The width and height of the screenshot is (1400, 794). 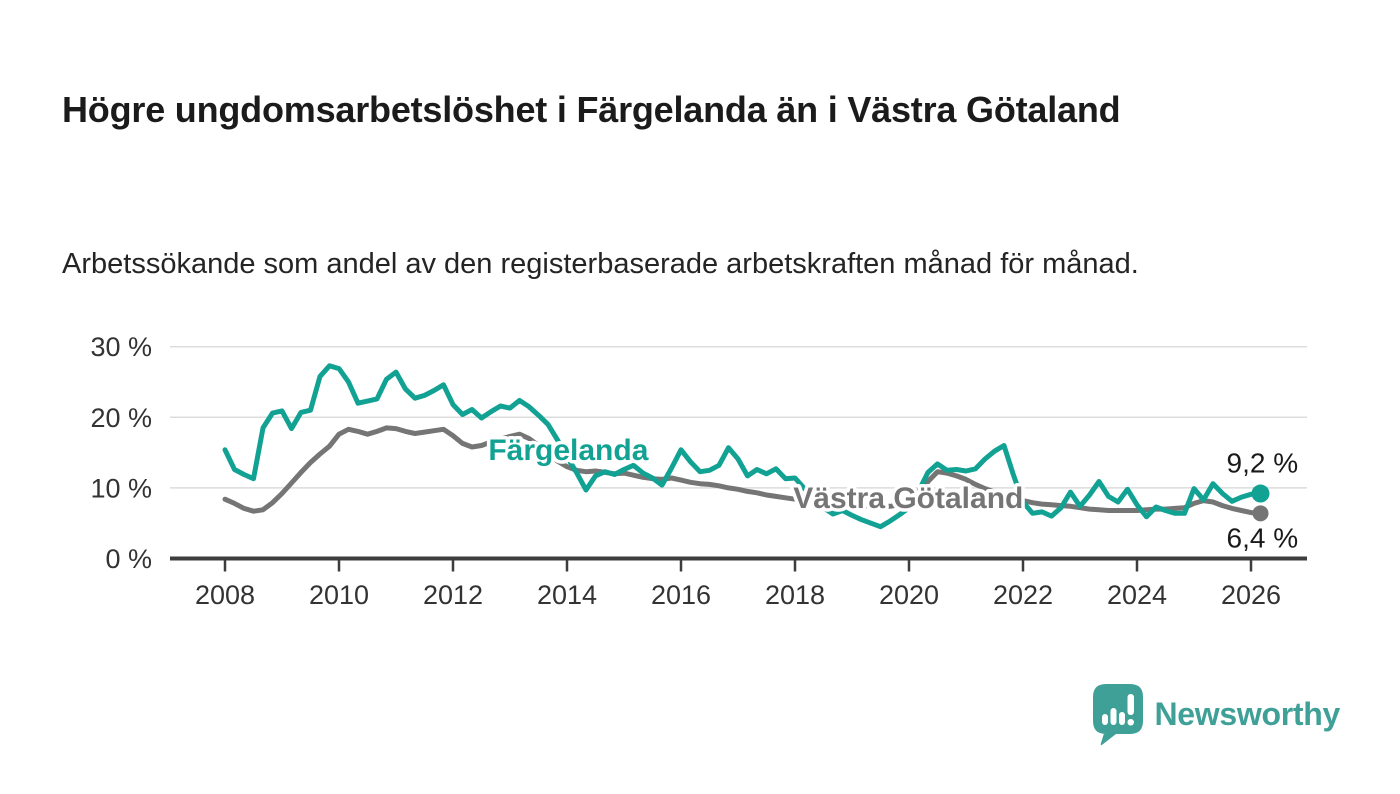 What do you see at coordinates (795, 595) in the screenshot?
I see `x-tick-label: 2018` at bounding box center [795, 595].